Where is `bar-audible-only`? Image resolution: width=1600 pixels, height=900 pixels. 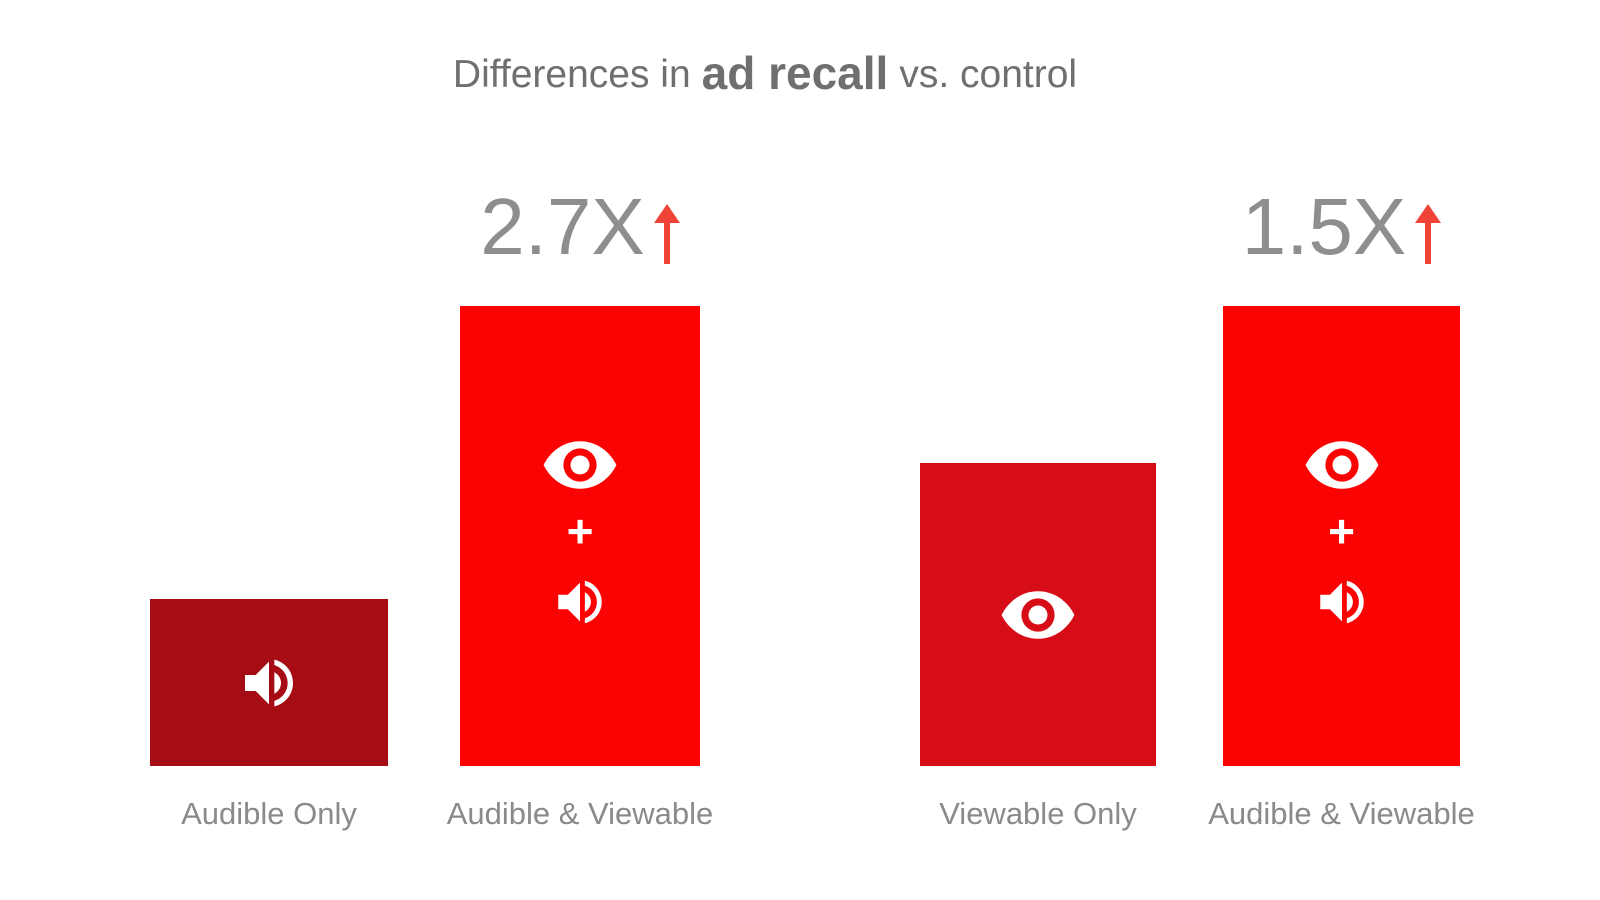 bar-audible-only is located at coordinates (269, 682).